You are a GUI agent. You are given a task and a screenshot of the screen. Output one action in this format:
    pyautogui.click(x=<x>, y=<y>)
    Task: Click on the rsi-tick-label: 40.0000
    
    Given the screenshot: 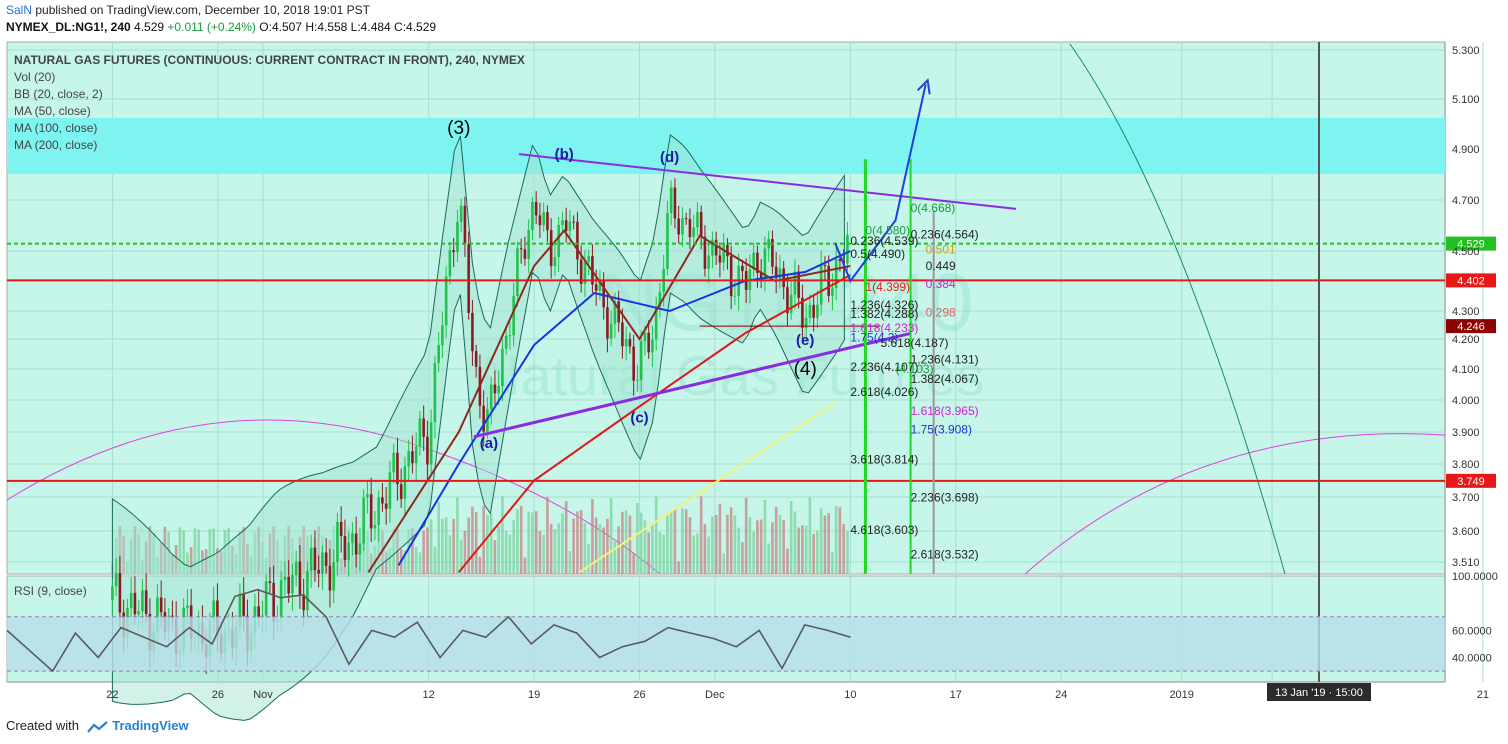 What is the action you would take?
    pyautogui.click(x=1472, y=659)
    